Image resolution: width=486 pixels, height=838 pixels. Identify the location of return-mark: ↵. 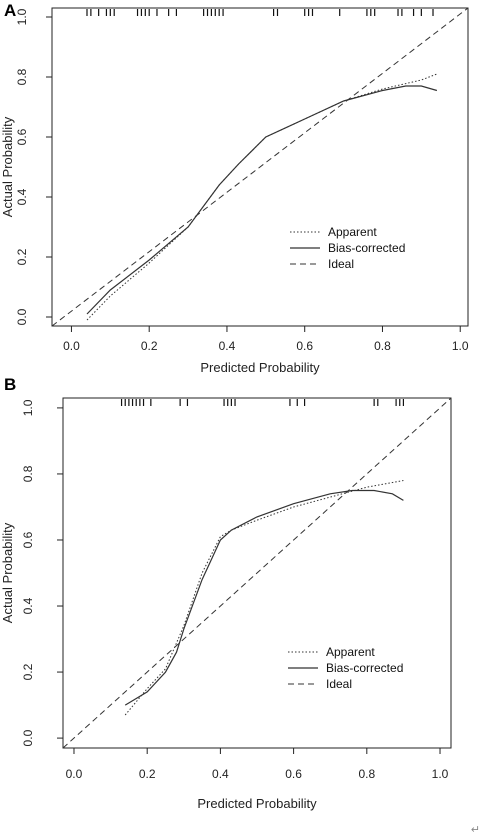
(475, 829).